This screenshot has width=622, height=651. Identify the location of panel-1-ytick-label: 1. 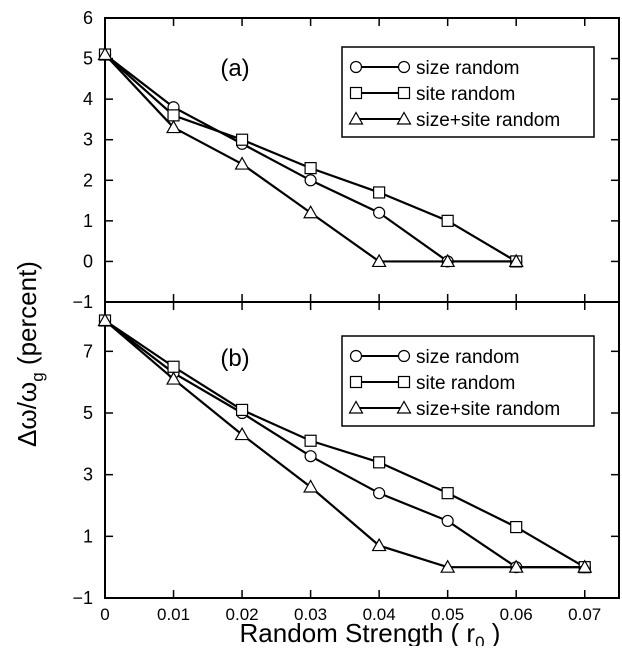
(88, 536).